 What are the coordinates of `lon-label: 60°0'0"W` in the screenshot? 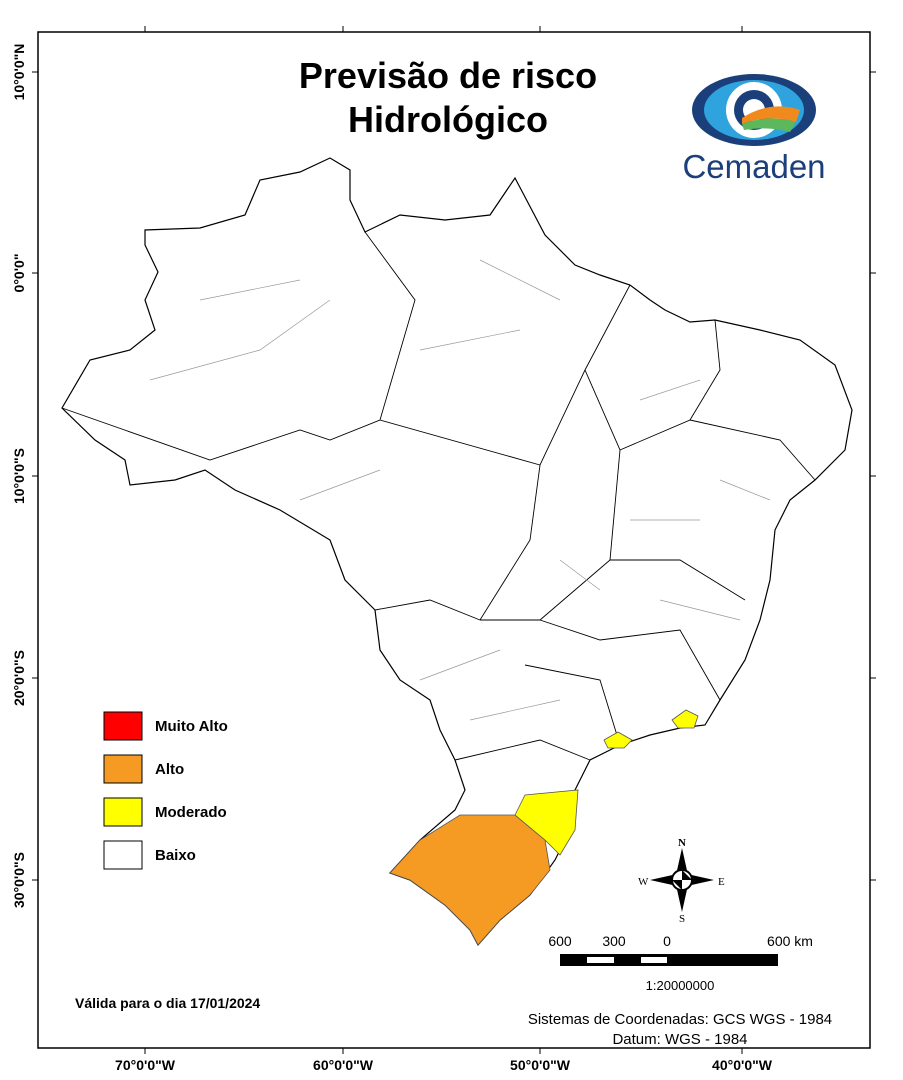 It's located at (343, 1065).